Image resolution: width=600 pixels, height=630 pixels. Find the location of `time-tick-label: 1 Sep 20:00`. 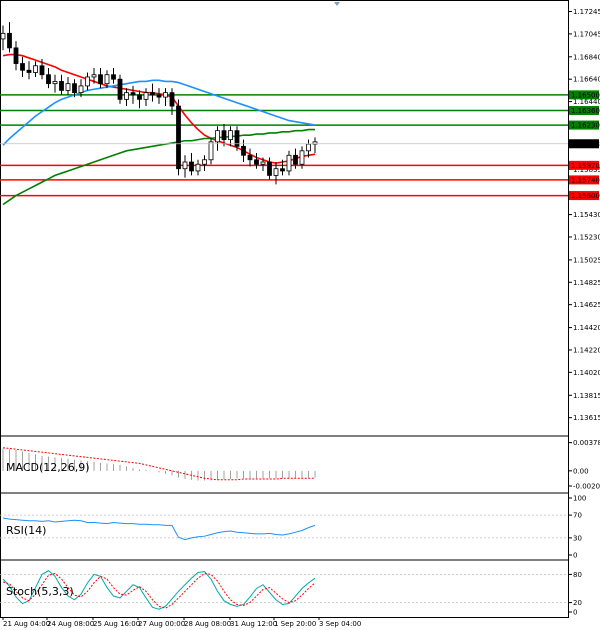

time-tick-label: 1 Sep 20:00 is located at coordinates (295, 624).